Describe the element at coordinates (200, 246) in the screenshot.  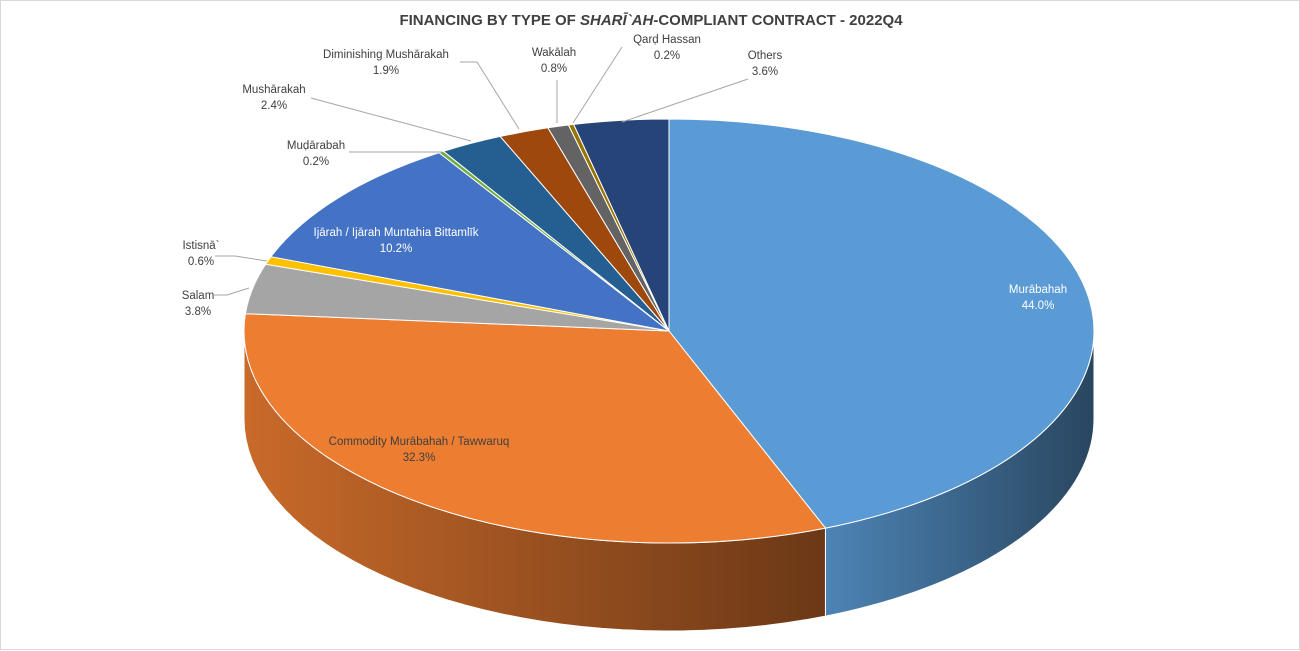
I see `label-name-istisna: Istisnā`` at that location.